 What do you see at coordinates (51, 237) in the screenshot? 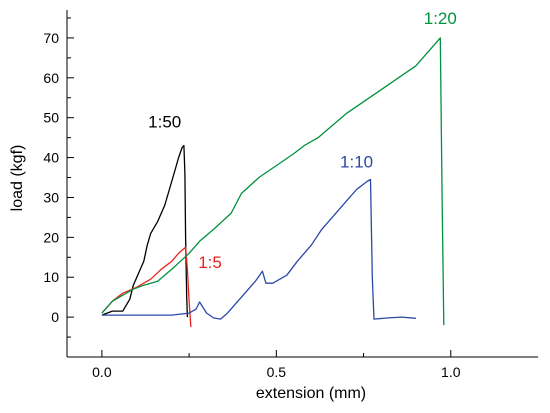
I see `y-tick-label: 20` at bounding box center [51, 237].